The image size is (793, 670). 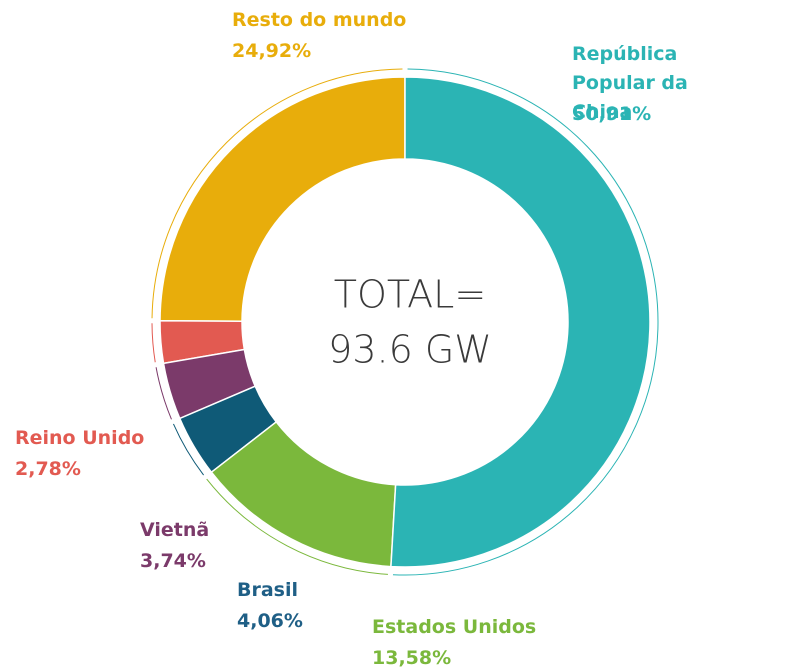 What do you see at coordinates (80, 438) in the screenshot?
I see `slice-name: Reino Unido` at bounding box center [80, 438].